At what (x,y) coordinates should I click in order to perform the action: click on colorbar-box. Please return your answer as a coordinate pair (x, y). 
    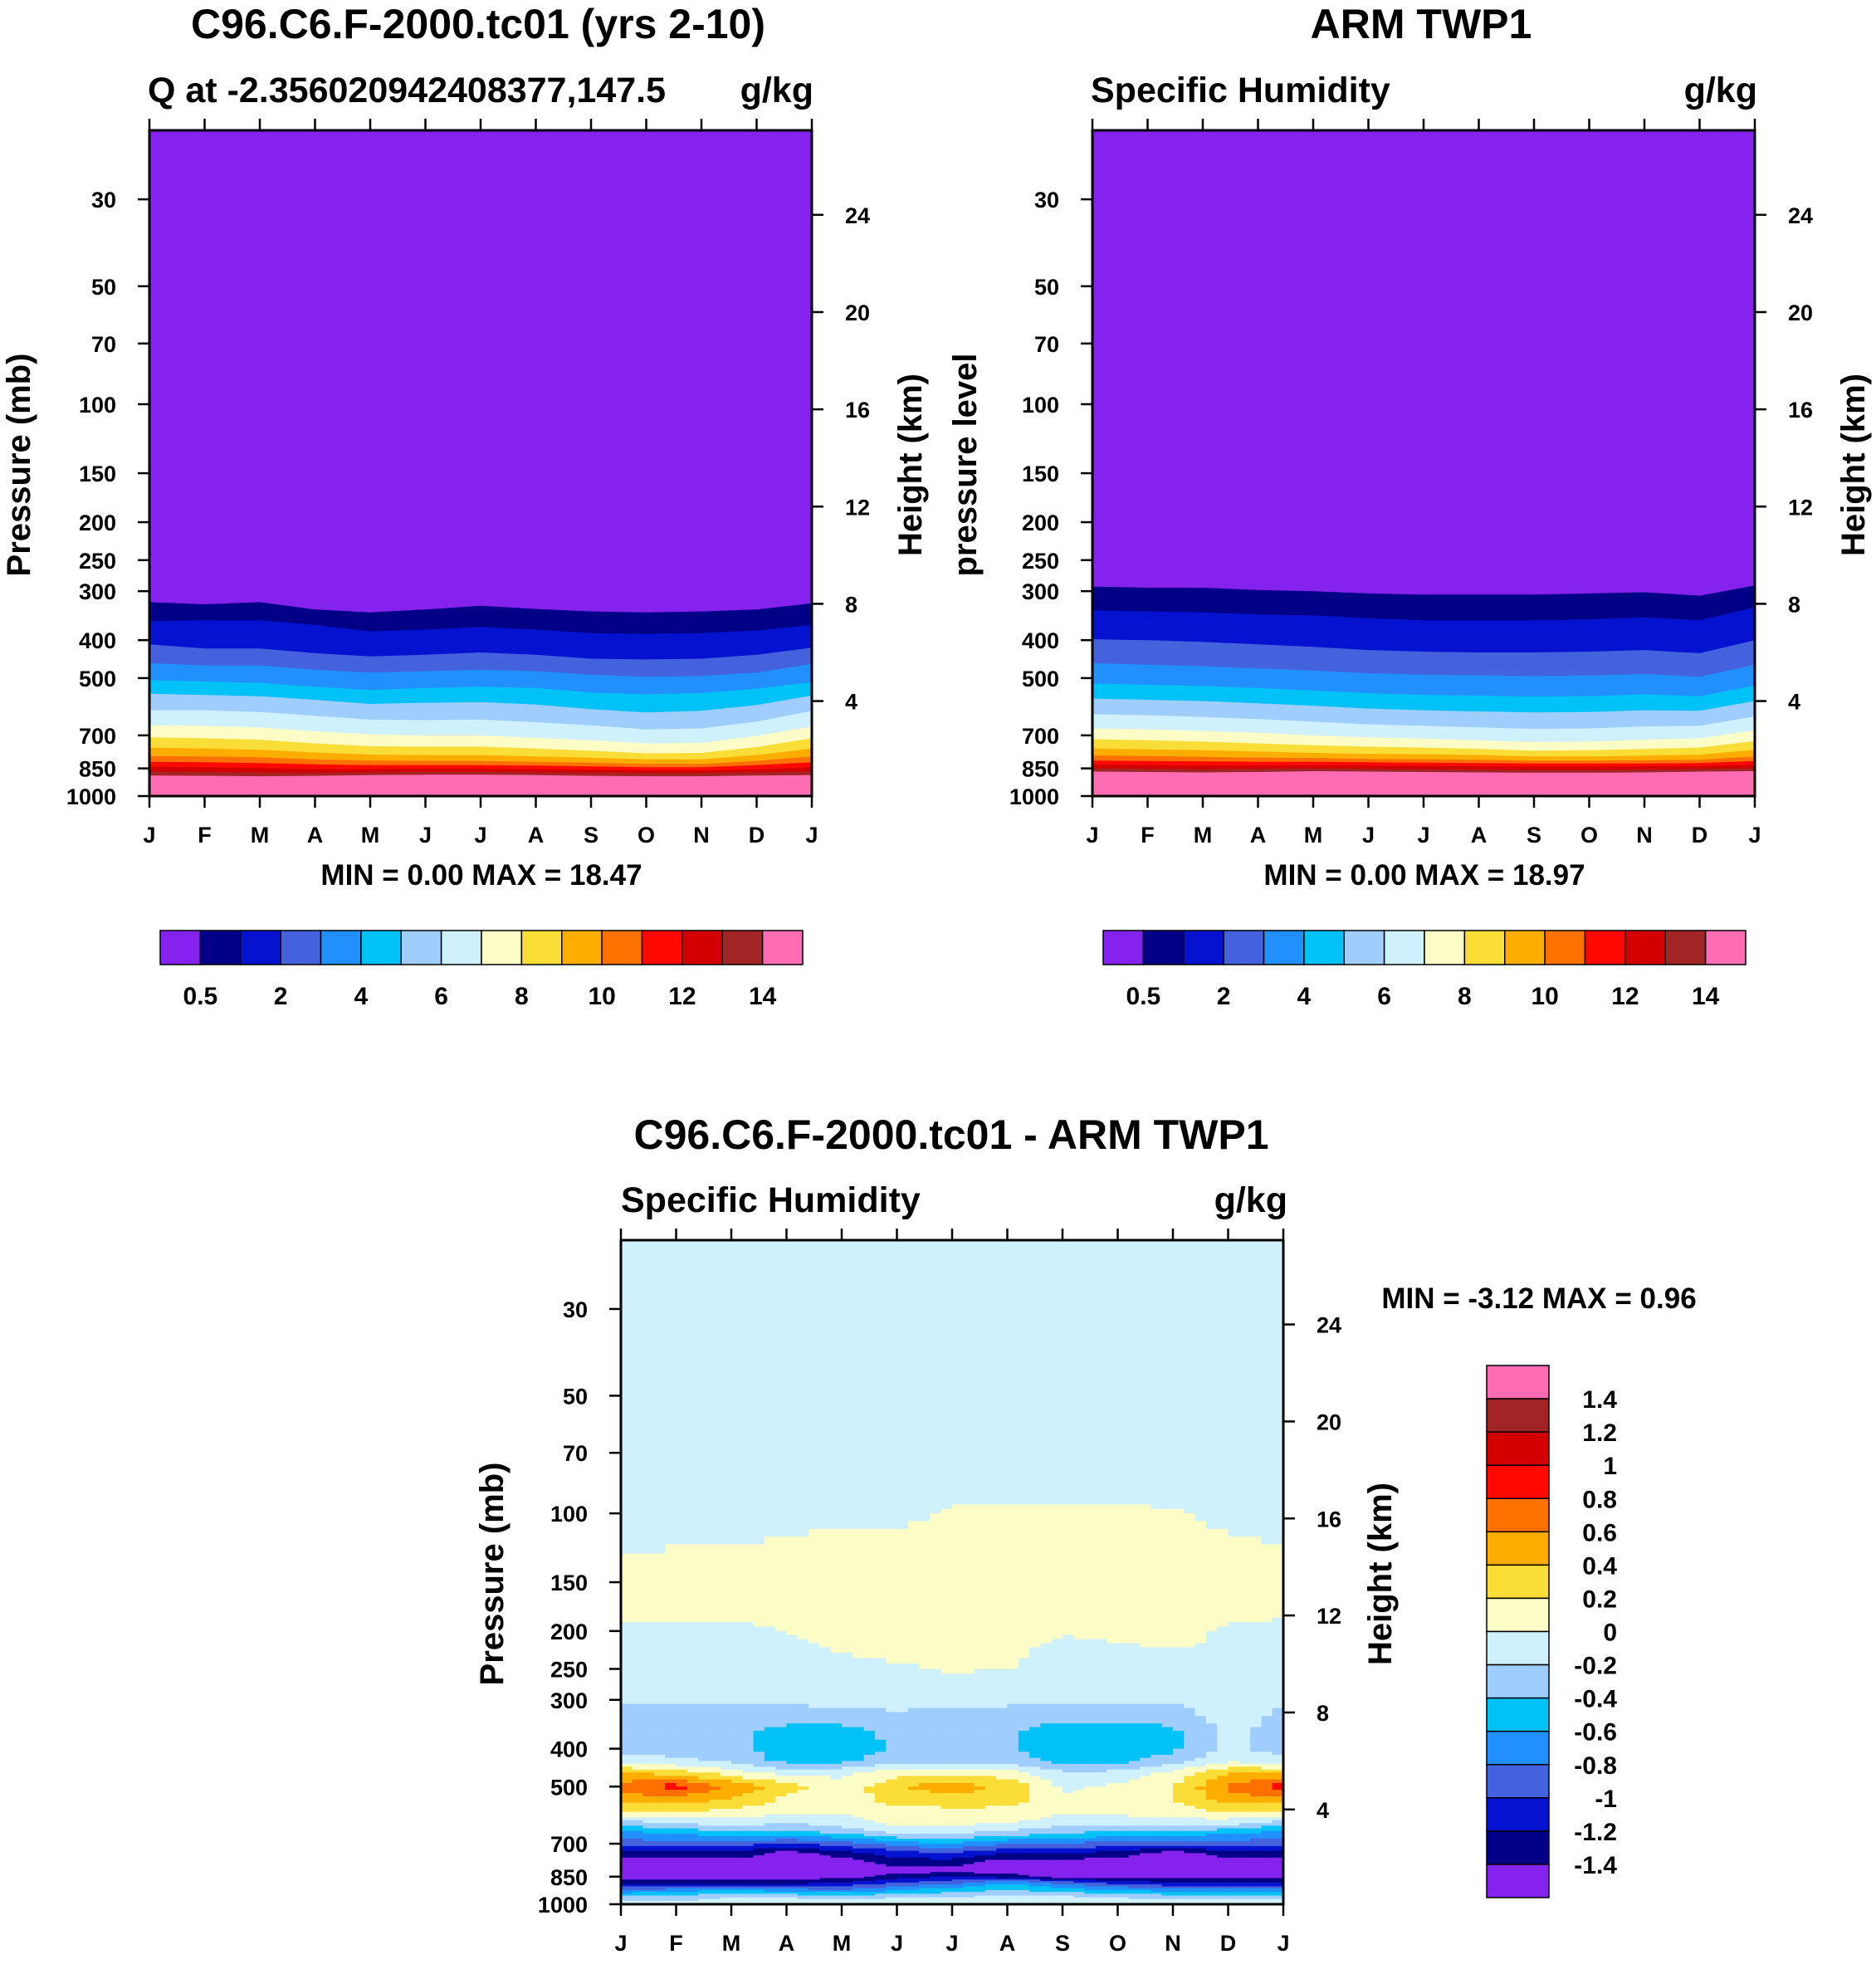
    Looking at the image, I should click on (461, 948).